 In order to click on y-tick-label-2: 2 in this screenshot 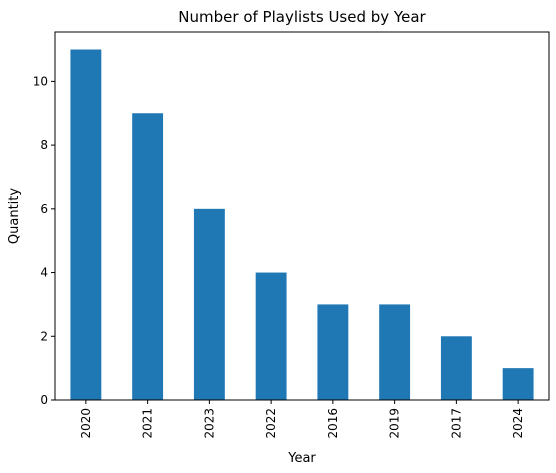, I will do `click(44, 336)`.